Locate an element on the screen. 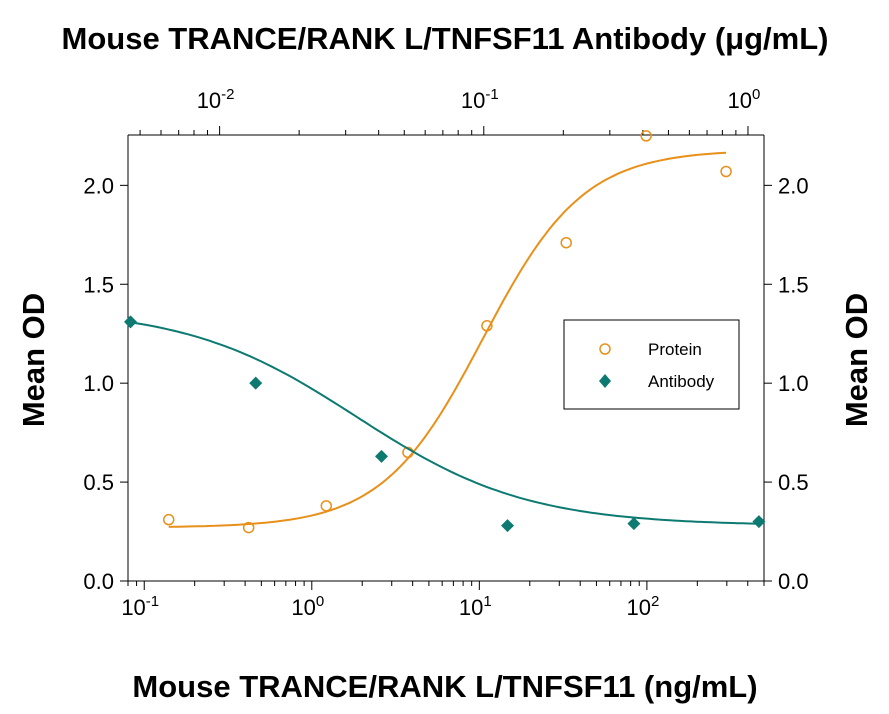 The width and height of the screenshot is (889, 714). x-tick-label-top: 10⁻¹ is located at coordinates (480, 99).